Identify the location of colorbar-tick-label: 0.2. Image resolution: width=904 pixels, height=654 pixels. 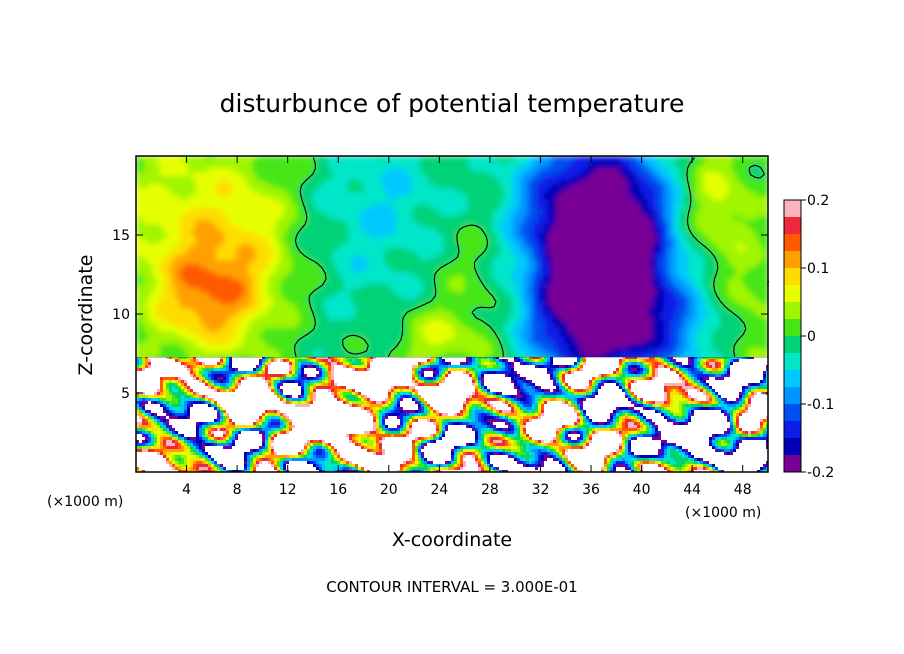
(818, 201).